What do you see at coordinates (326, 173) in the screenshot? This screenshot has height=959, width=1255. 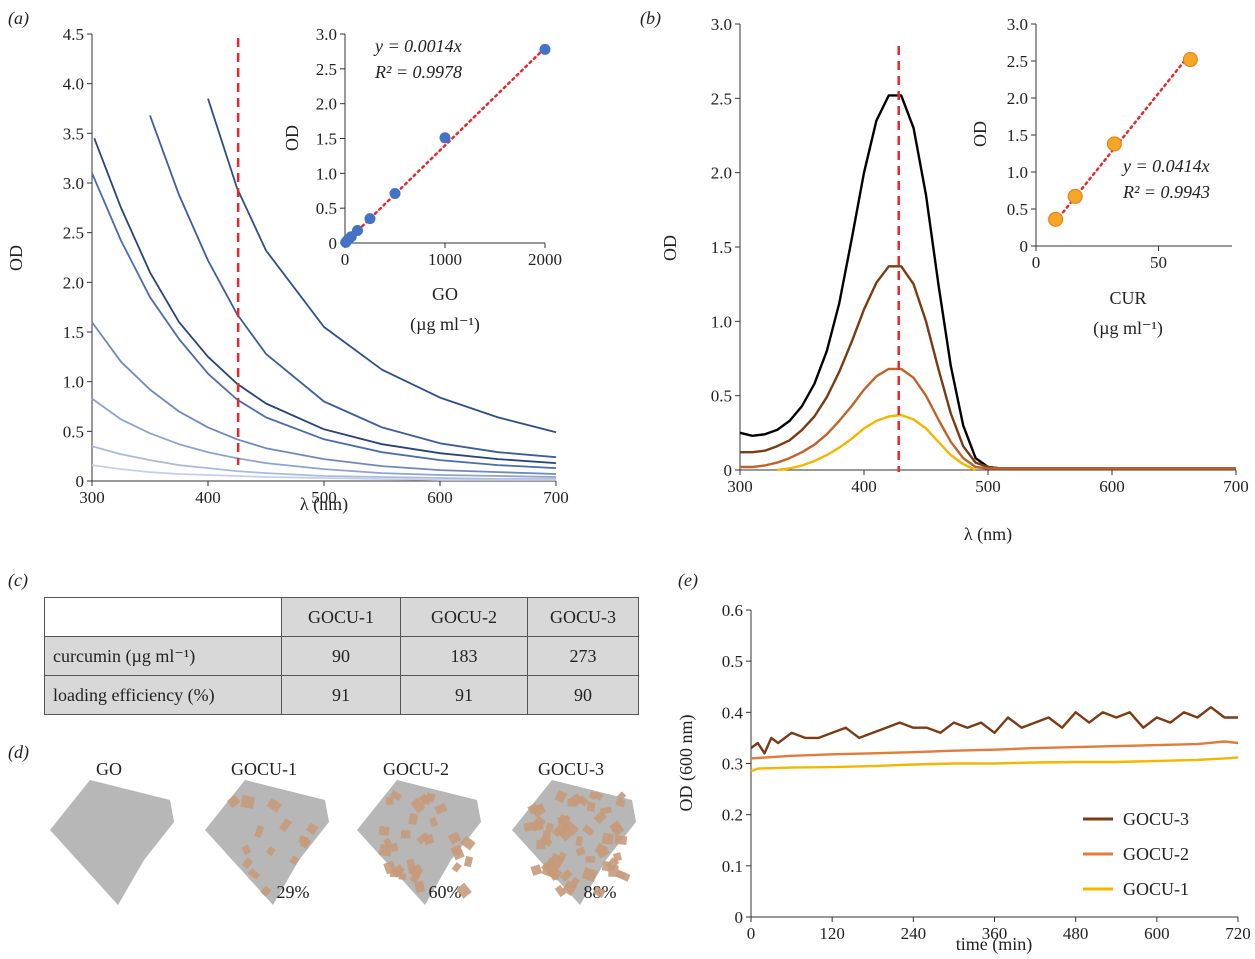 I see `y-tick-label: 1.0` at bounding box center [326, 173].